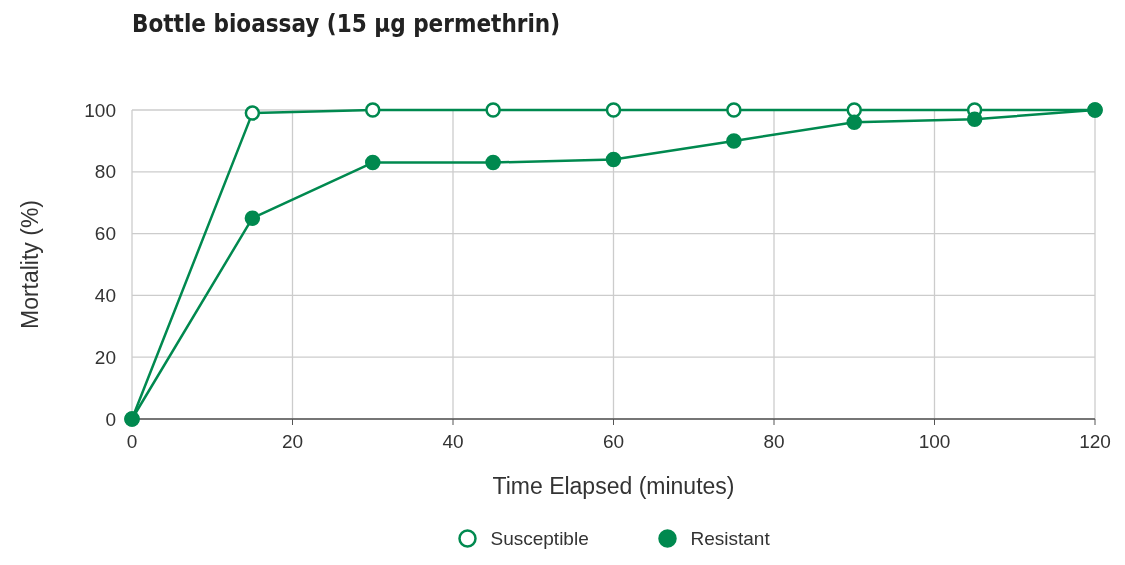 The width and height of the screenshot is (1125, 565). What do you see at coordinates (132, 441) in the screenshot?
I see `x-tick-label: 0` at bounding box center [132, 441].